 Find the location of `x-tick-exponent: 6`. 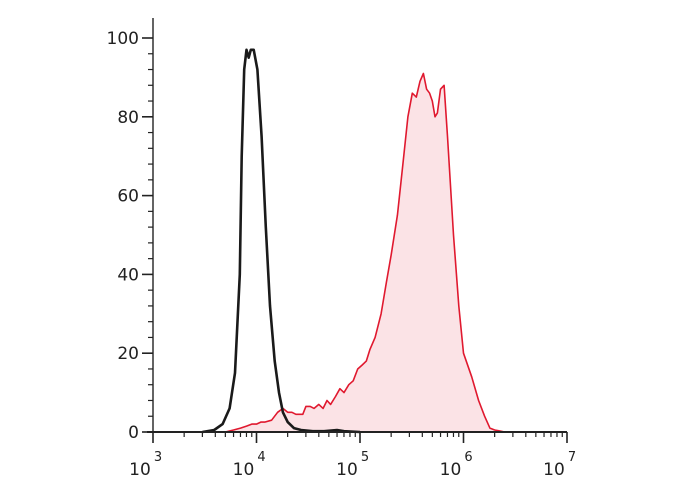

x-tick-exponent: 6 is located at coordinates (468, 457).